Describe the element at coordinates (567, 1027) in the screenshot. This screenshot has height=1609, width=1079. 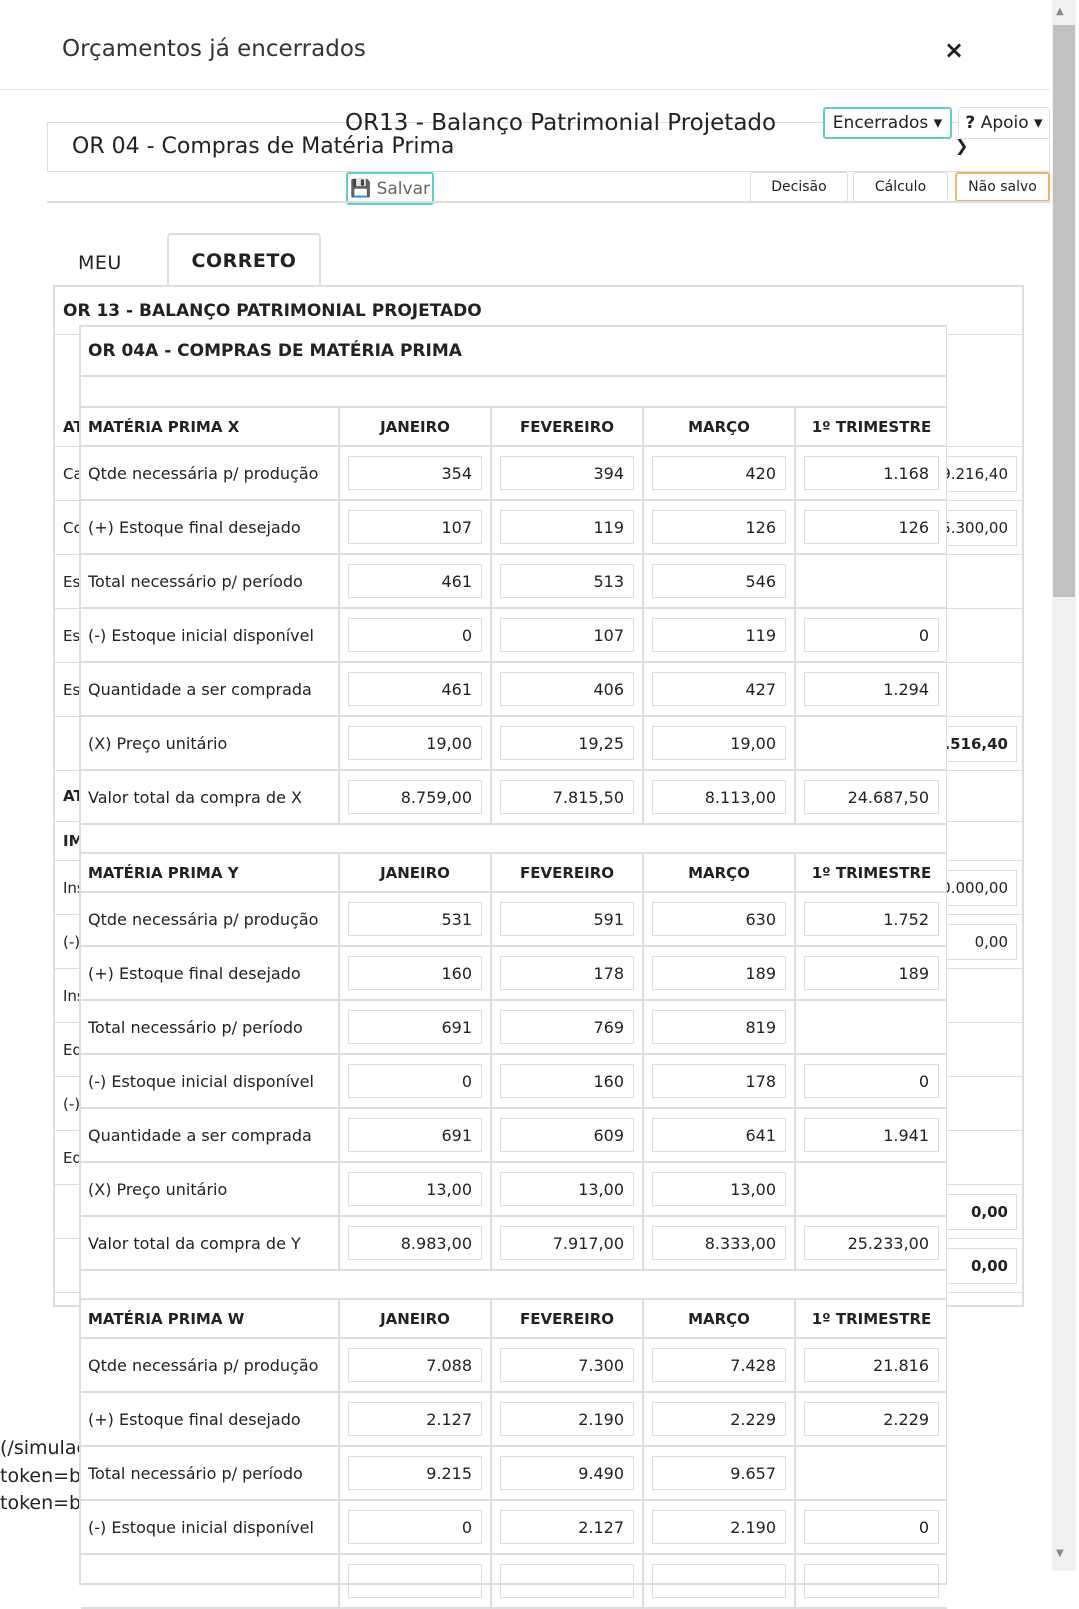
I see `value-input: 769` at that location.